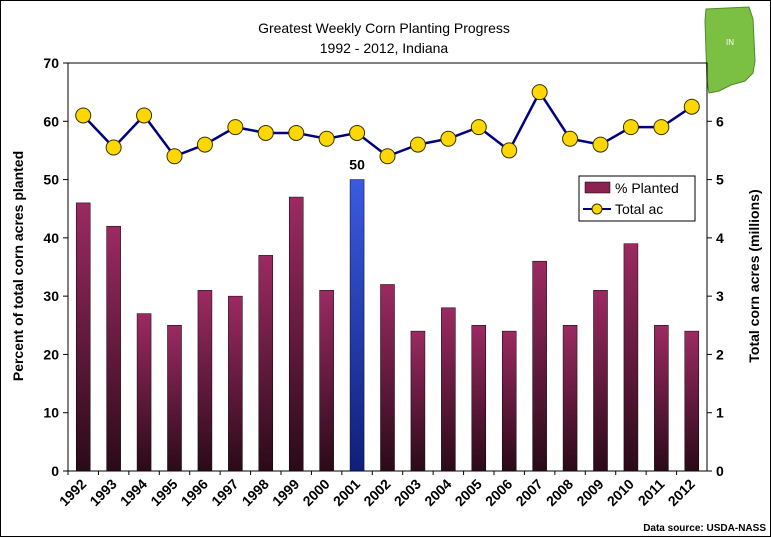 This screenshot has height=538, width=771. Describe the element at coordinates (55, 471) in the screenshot. I see `y-tick-label: 0` at that location.